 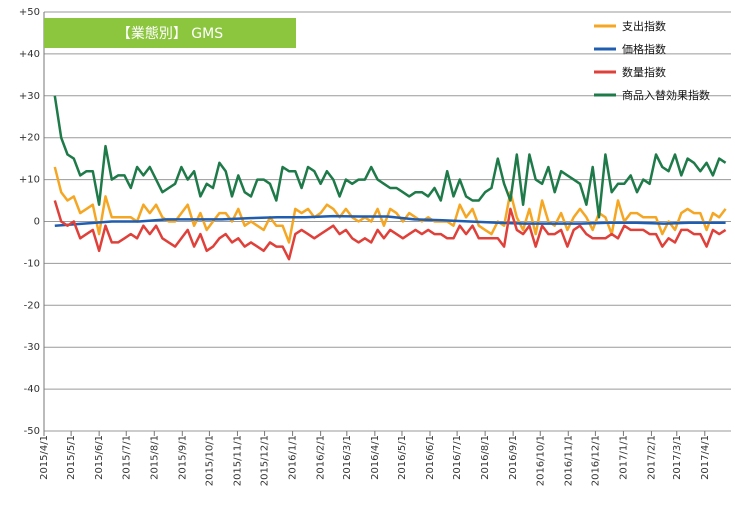 What do you see at coordinates (321, 457) in the screenshot?
I see `x-tick-label: 2016/2/1` at bounding box center [321, 457].